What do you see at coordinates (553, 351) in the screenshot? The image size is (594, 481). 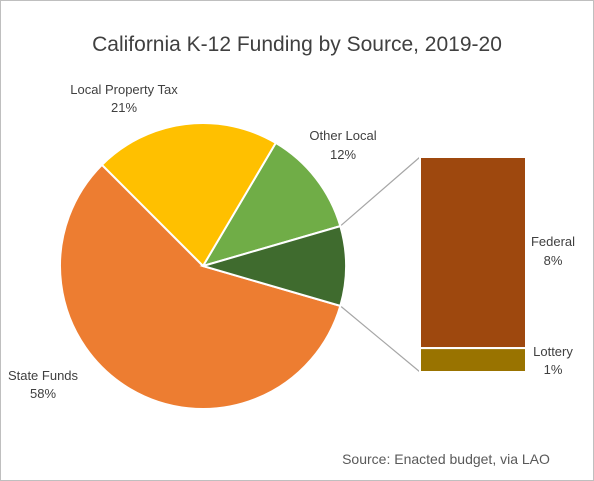 I see `bar-label-lottery: Lottery` at bounding box center [553, 351].